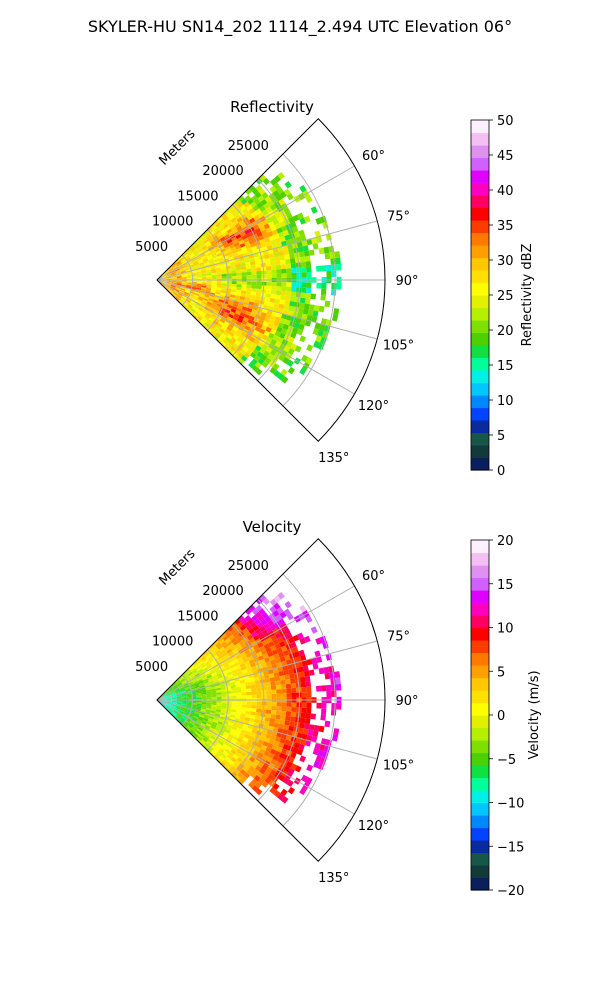  What do you see at coordinates (178, 567) in the screenshot?
I see `velocity-radial-axis-label: Meters` at bounding box center [178, 567].